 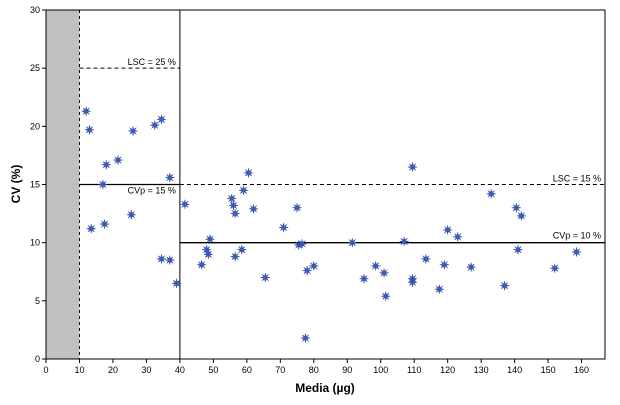 What do you see at coordinates (16, 184) in the screenshot?
I see `y-axis-title: CV (%)` at bounding box center [16, 184].